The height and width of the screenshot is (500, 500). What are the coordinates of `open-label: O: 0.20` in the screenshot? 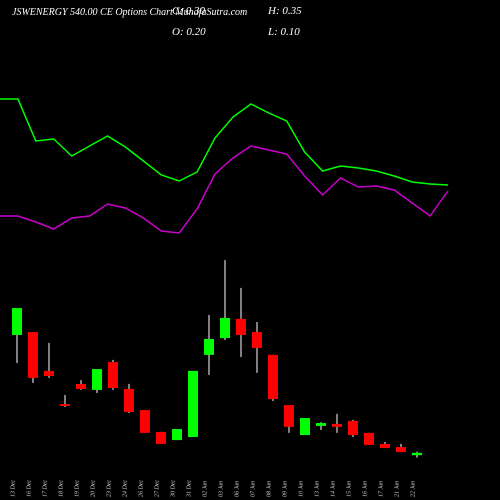 It's located at (189, 32).